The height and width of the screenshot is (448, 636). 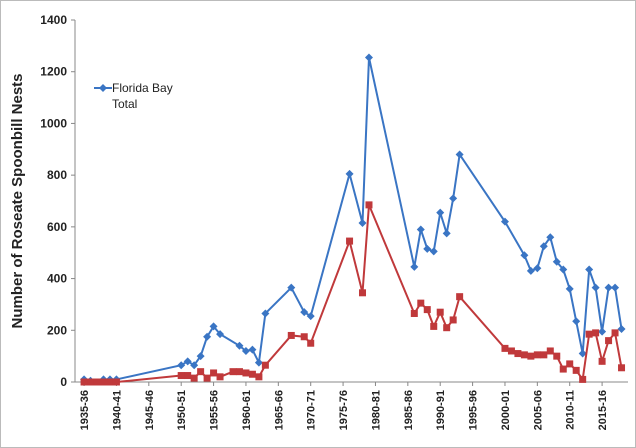 I want to click on x-tick-label: 2005-06, so click(x=538, y=410).